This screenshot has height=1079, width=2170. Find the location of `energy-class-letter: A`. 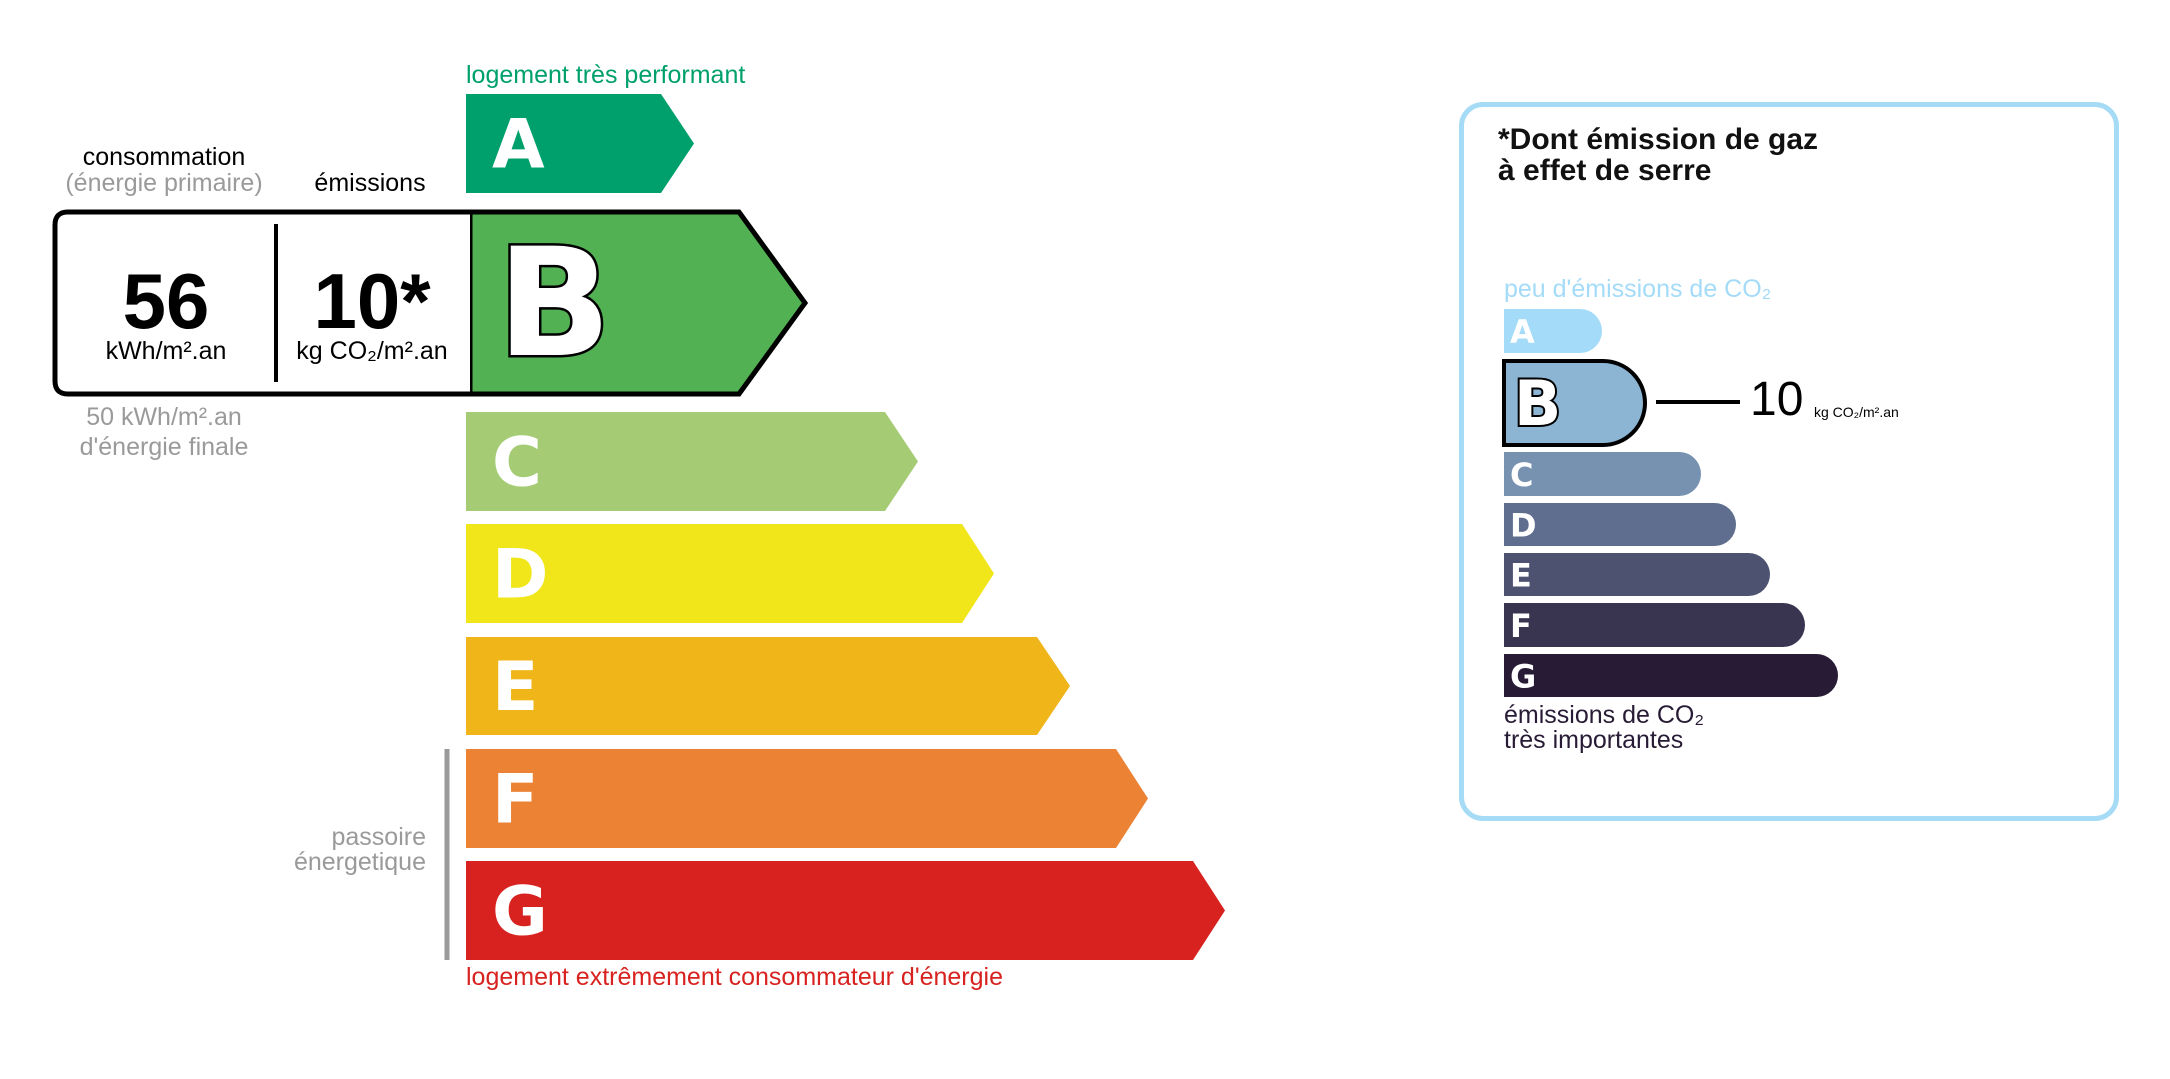

energy-class-letter: A is located at coordinates (518, 145).